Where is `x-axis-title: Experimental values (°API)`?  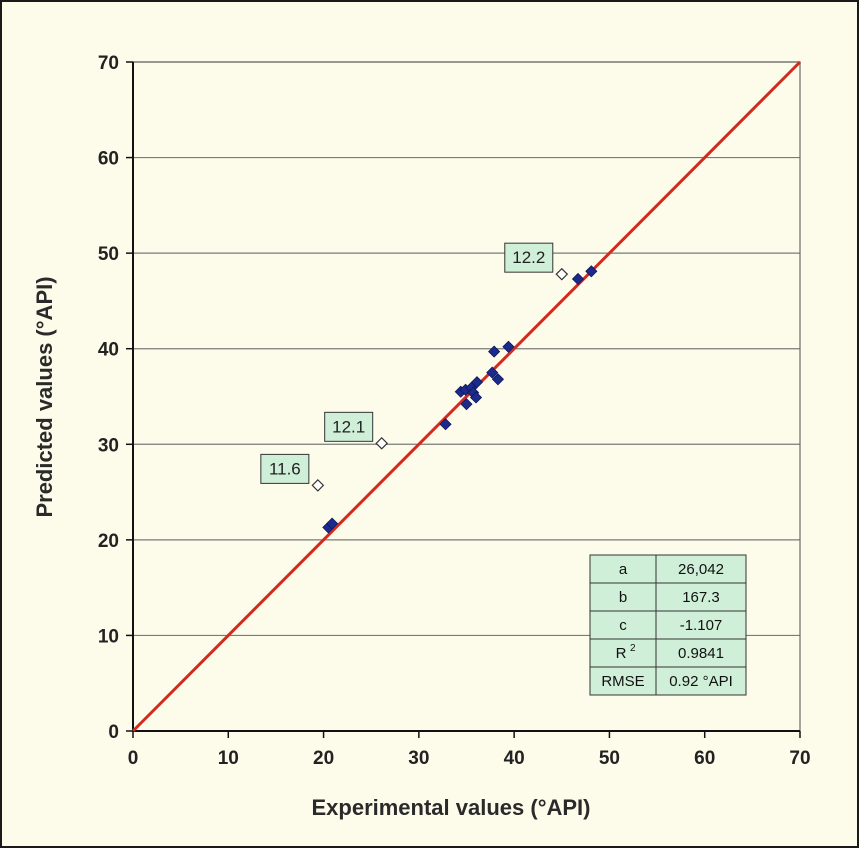
x-axis-title: Experimental values (°API) is located at coordinates (450, 807).